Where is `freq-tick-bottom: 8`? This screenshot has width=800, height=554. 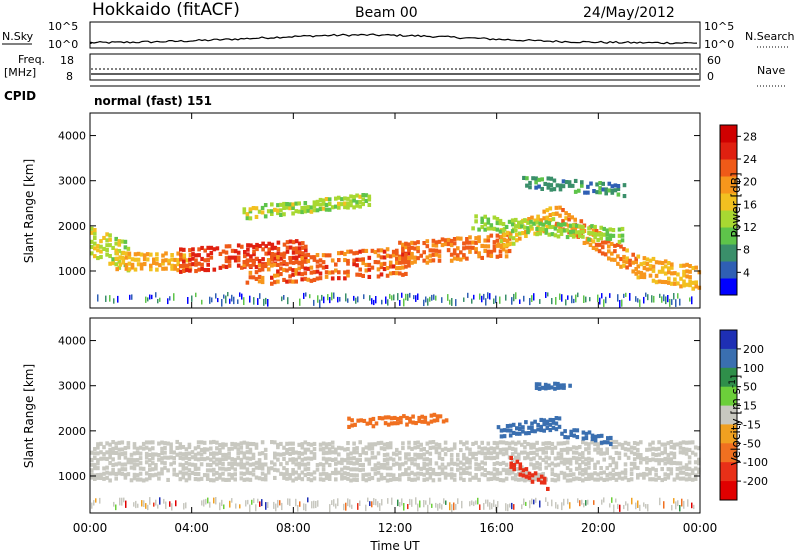 freq-tick-bottom: 8 is located at coordinates (69, 76).